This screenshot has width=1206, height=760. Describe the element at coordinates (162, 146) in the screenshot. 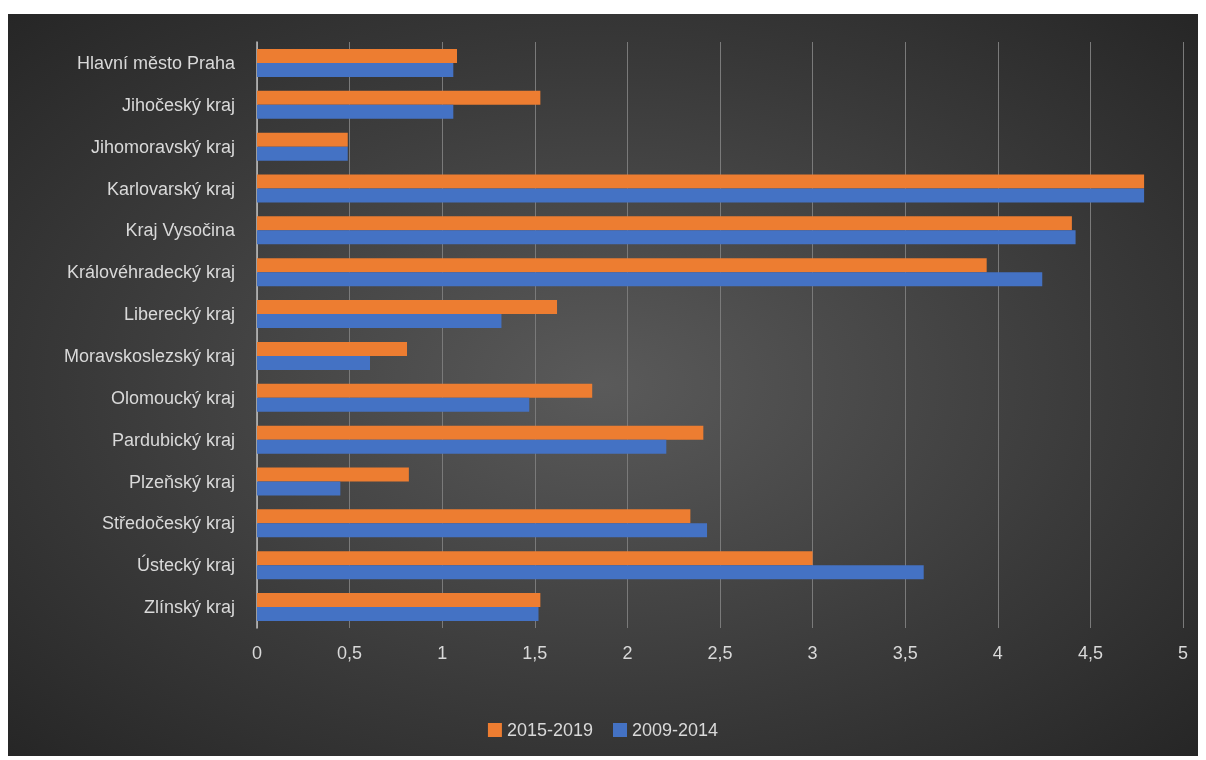

I see `y-tick-label: Jihomoravský kraj` at that location.